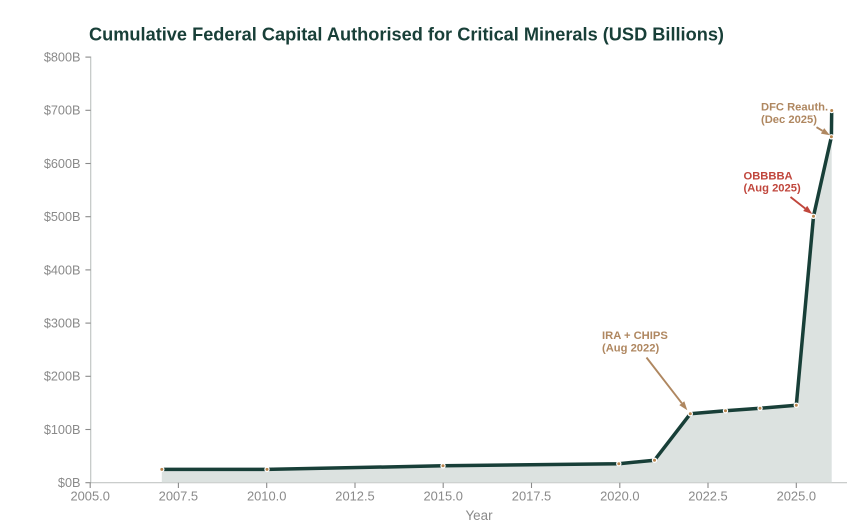  I want to click on svg-text: 2015.0, so click(442, 496).